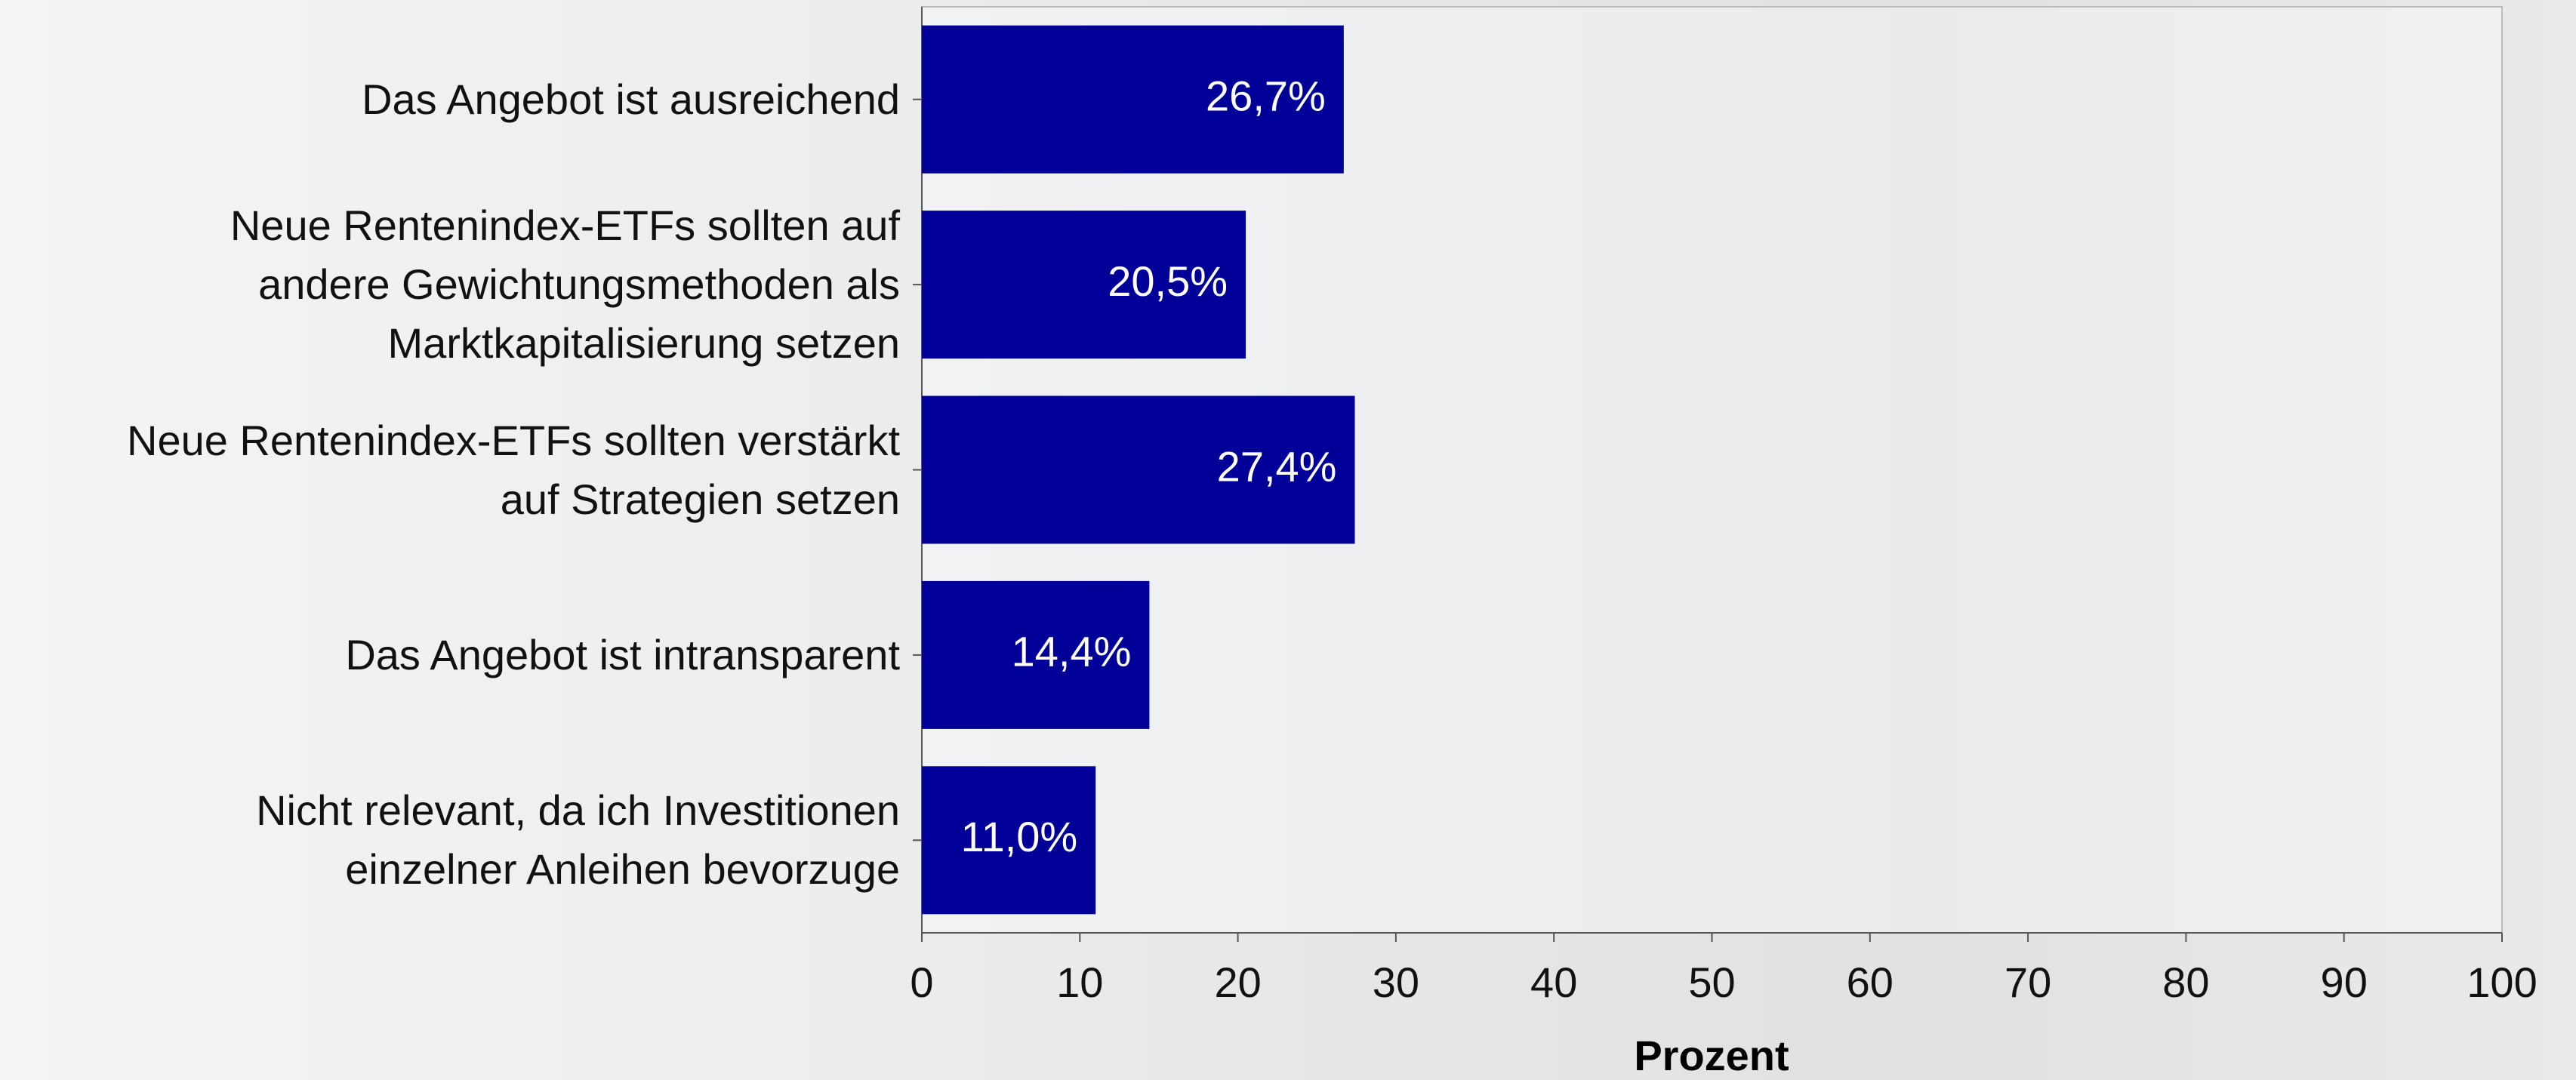 This screenshot has height=1080, width=2576. What do you see at coordinates (1072, 651) in the screenshot?
I see `value-label: 14,4%` at bounding box center [1072, 651].